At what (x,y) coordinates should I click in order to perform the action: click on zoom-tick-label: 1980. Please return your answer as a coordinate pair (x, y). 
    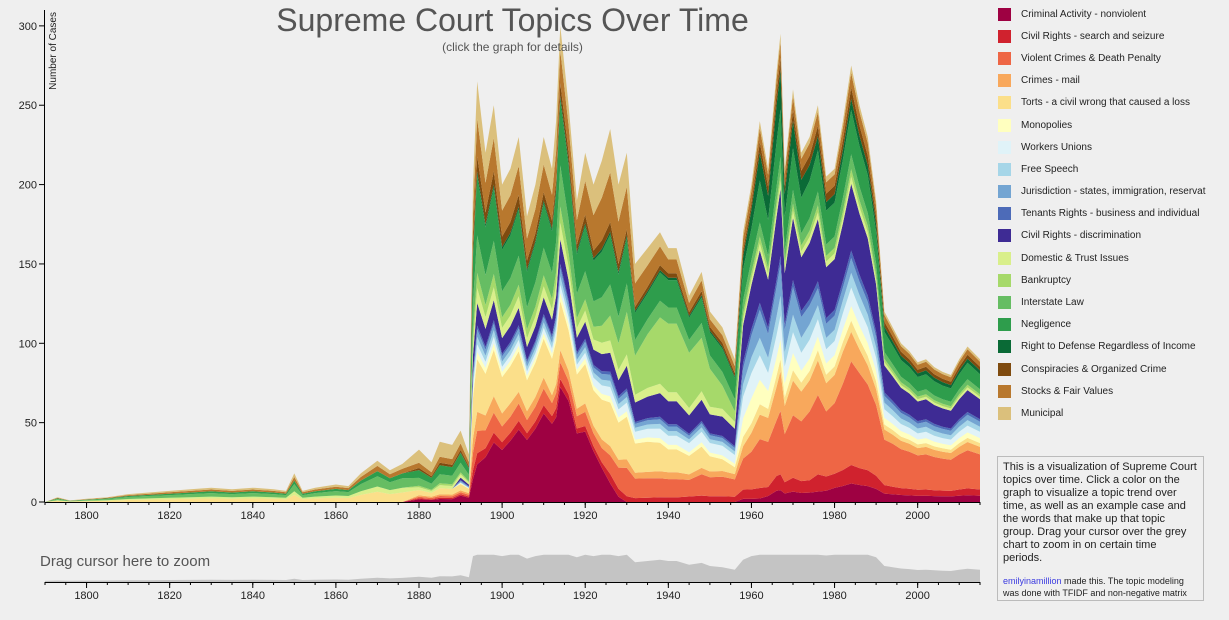
    Looking at the image, I should click on (834, 596).